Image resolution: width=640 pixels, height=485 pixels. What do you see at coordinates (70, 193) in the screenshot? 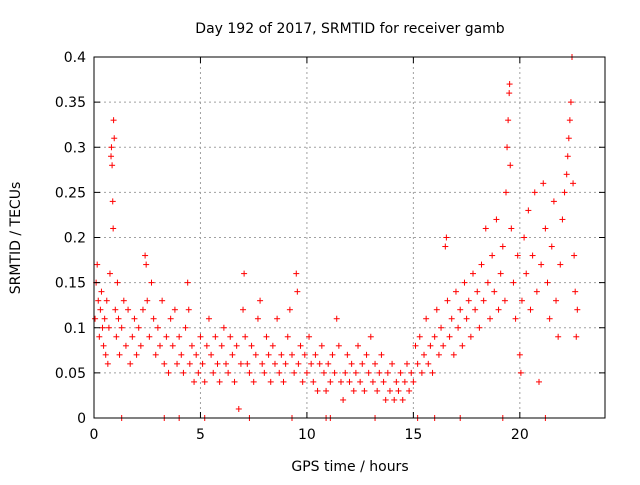
I see `y-tick-label: 0.25` at bounding box center [70, 193].